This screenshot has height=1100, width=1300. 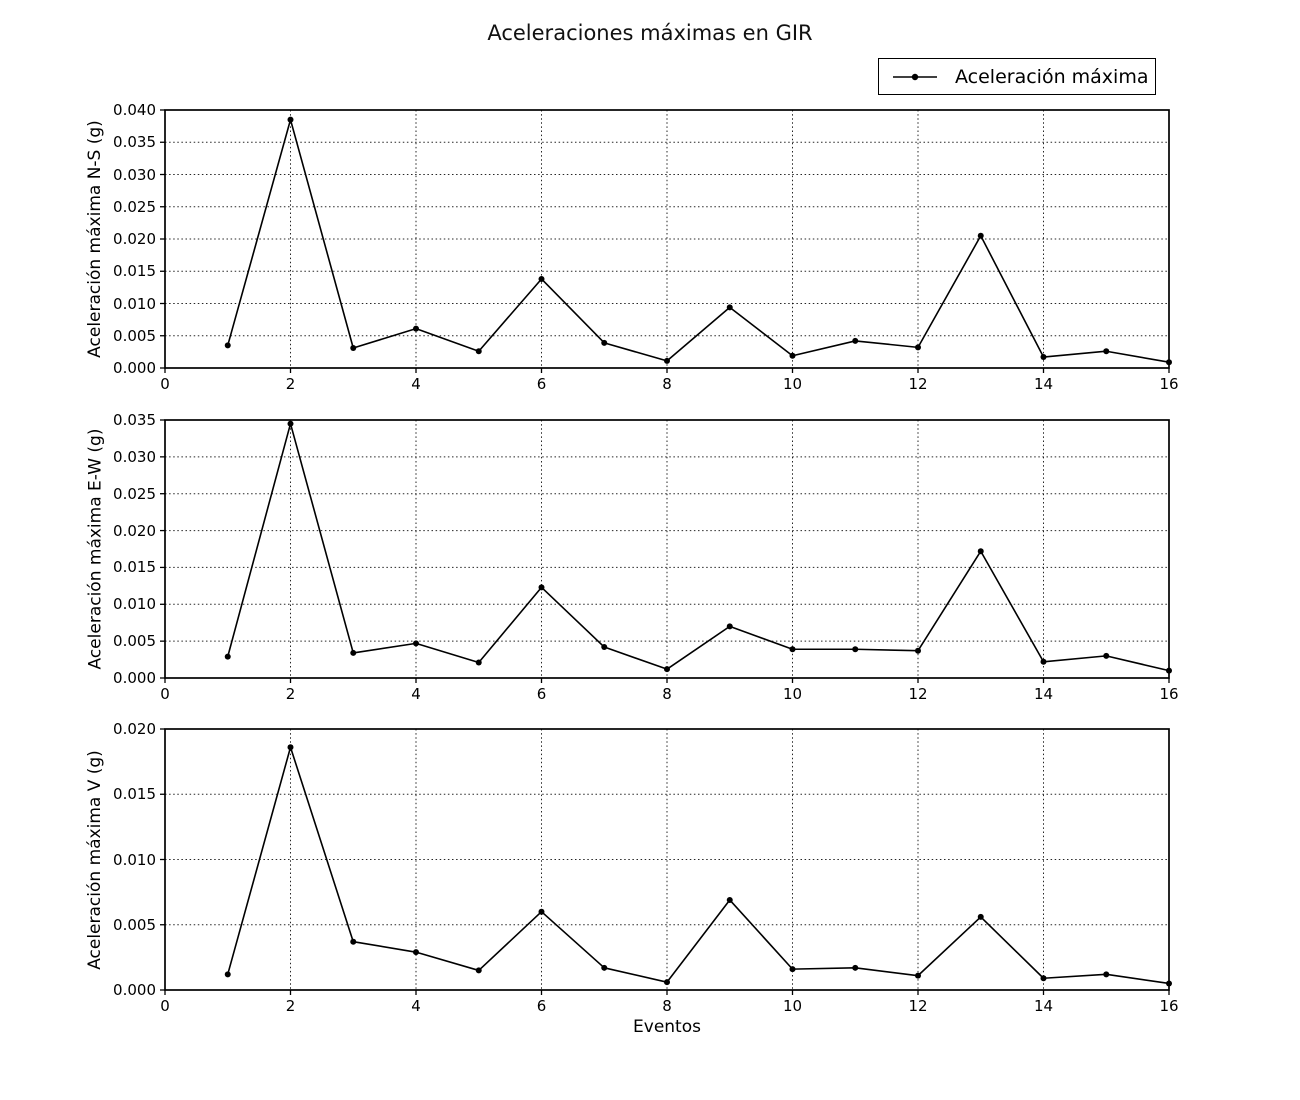 I want to click on y-tick-label: 0.025, so click(x=134, y=493).